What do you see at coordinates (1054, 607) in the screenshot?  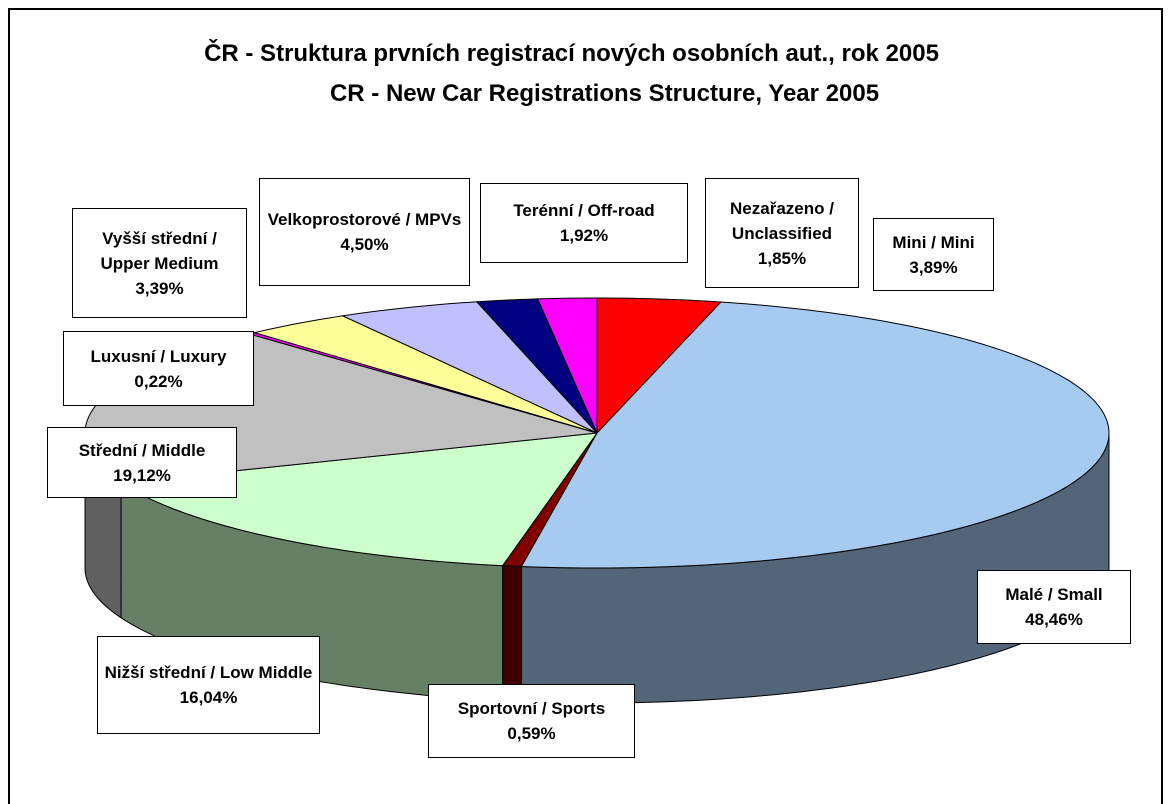 I see `data-label: Malé / Small 48,46%` at bounding box center [1054, 607].